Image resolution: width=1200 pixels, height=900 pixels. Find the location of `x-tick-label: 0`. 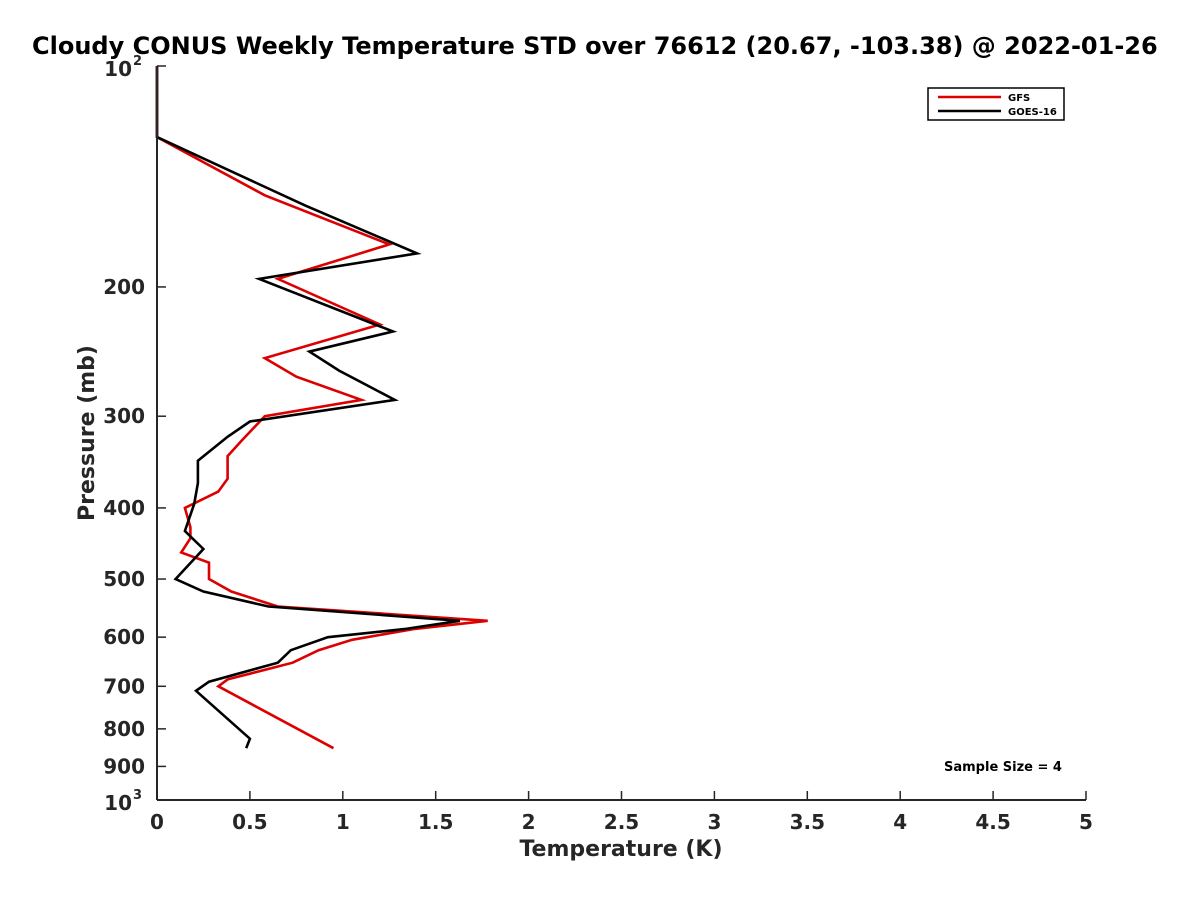

x-tick-label: 0 is located at coordinates (157, 822).